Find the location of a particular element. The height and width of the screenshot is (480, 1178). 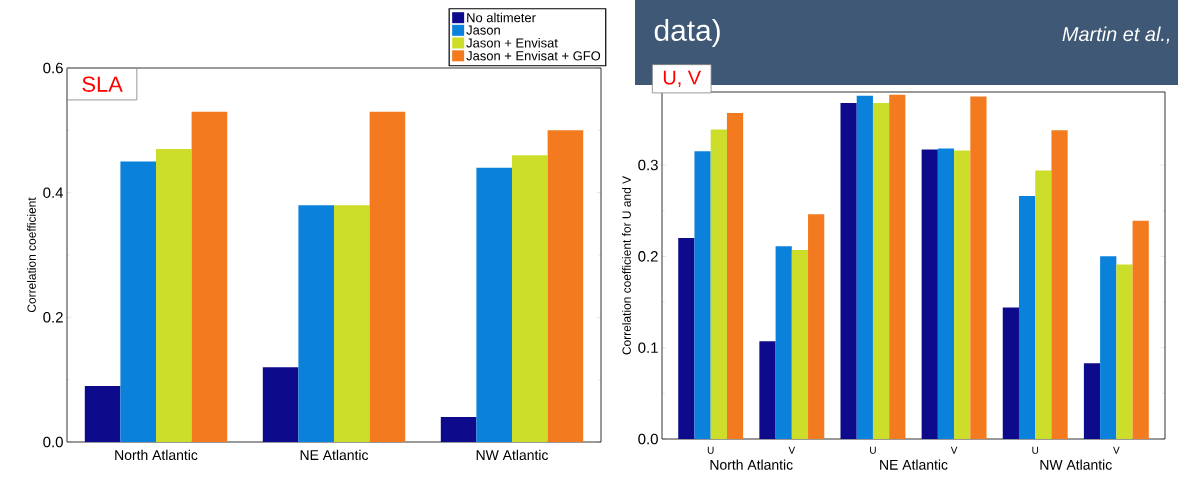

chart-title: U, V is located at coordinates (682, 78).